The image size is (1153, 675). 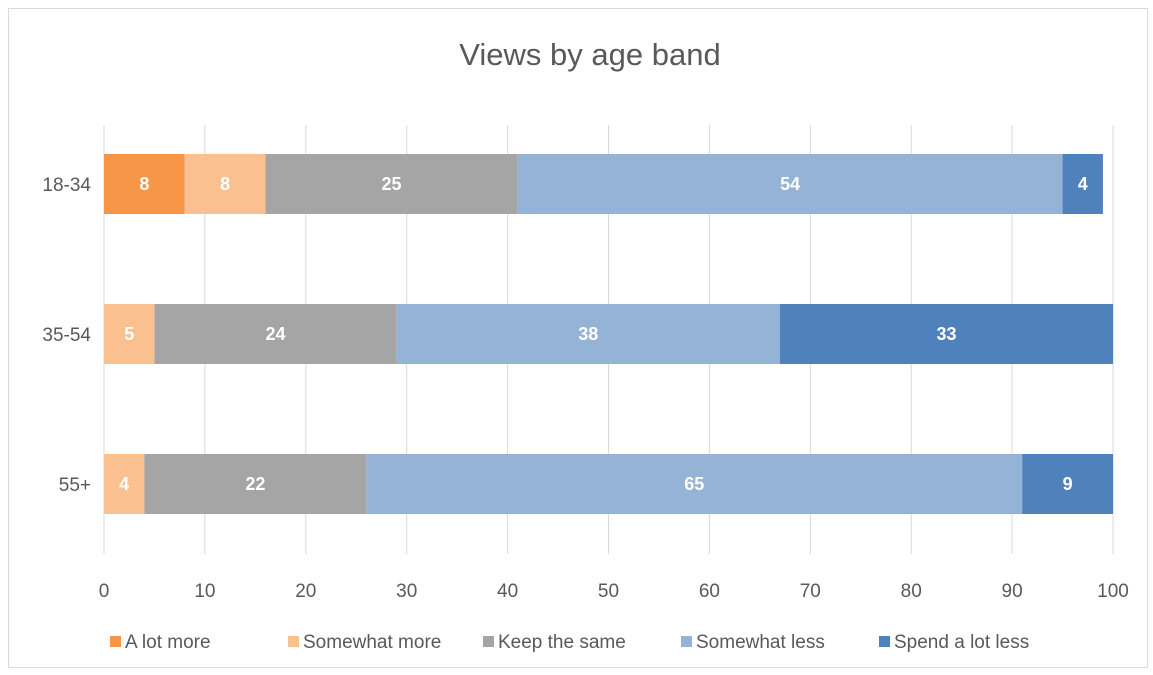 I want to click on y-axis-categories: 18-34 35-54 55+, so click(x=66, y=335).